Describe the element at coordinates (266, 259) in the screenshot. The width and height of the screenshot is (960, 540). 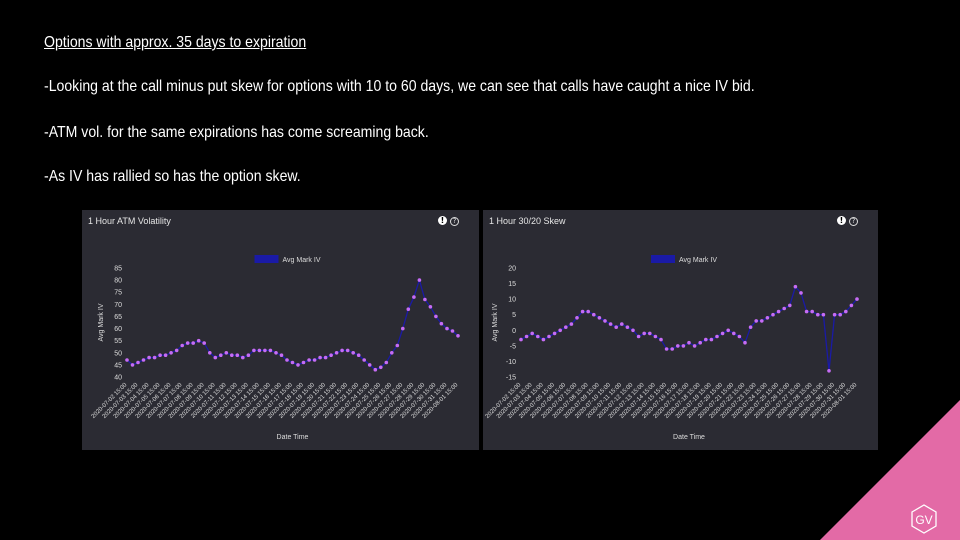
I see `legend-swatch` at that location.